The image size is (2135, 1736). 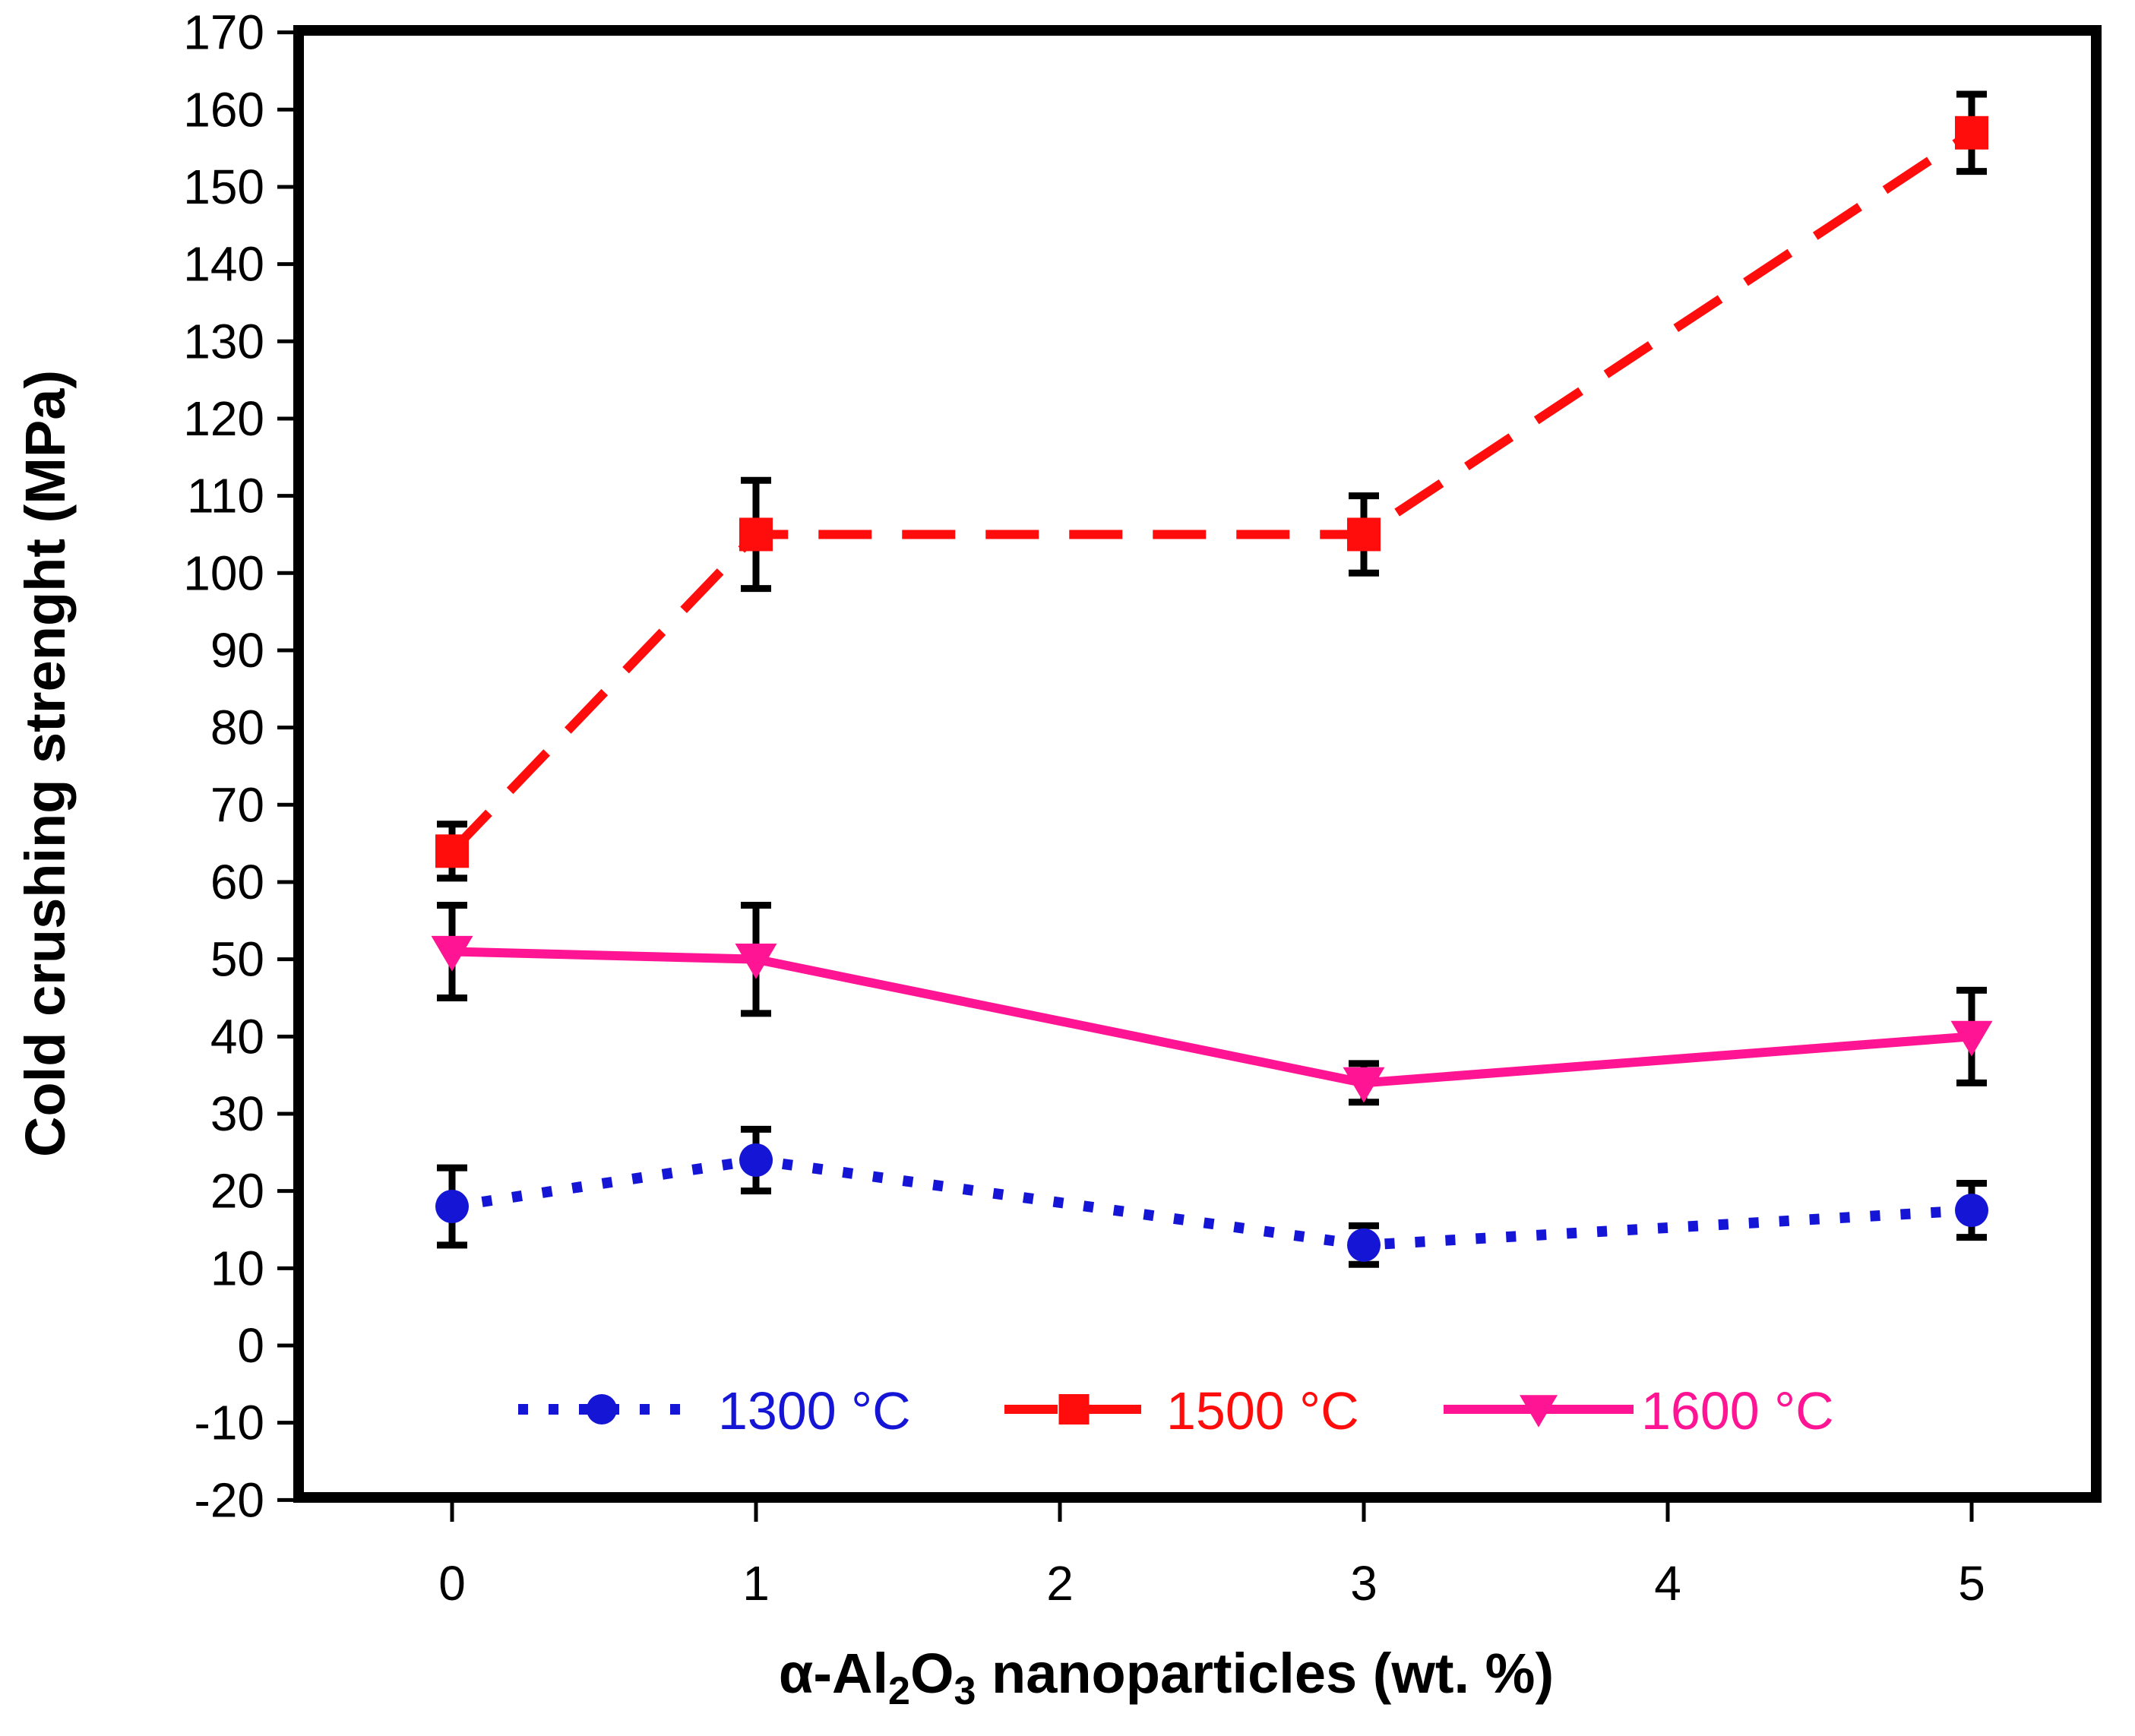 What do you see at coordinates (1363, 1583) in the screenshot?
I see `x-tick-label: 3` at bounding box center [1363, 1583].